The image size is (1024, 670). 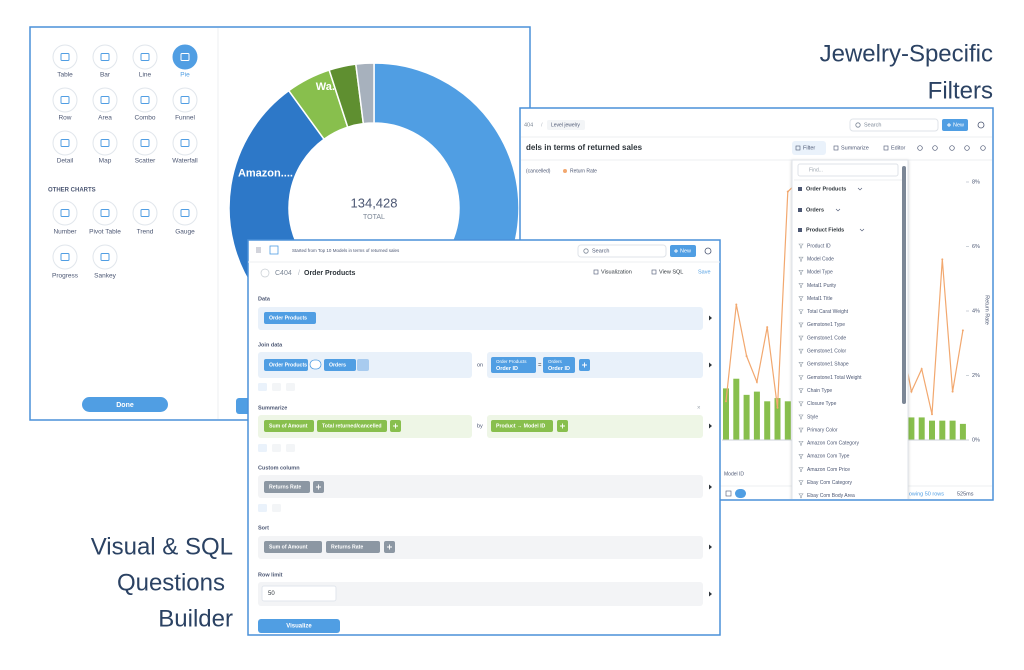 I want to click on field-option: Metal1 Purity, so click(x=817, y=286).